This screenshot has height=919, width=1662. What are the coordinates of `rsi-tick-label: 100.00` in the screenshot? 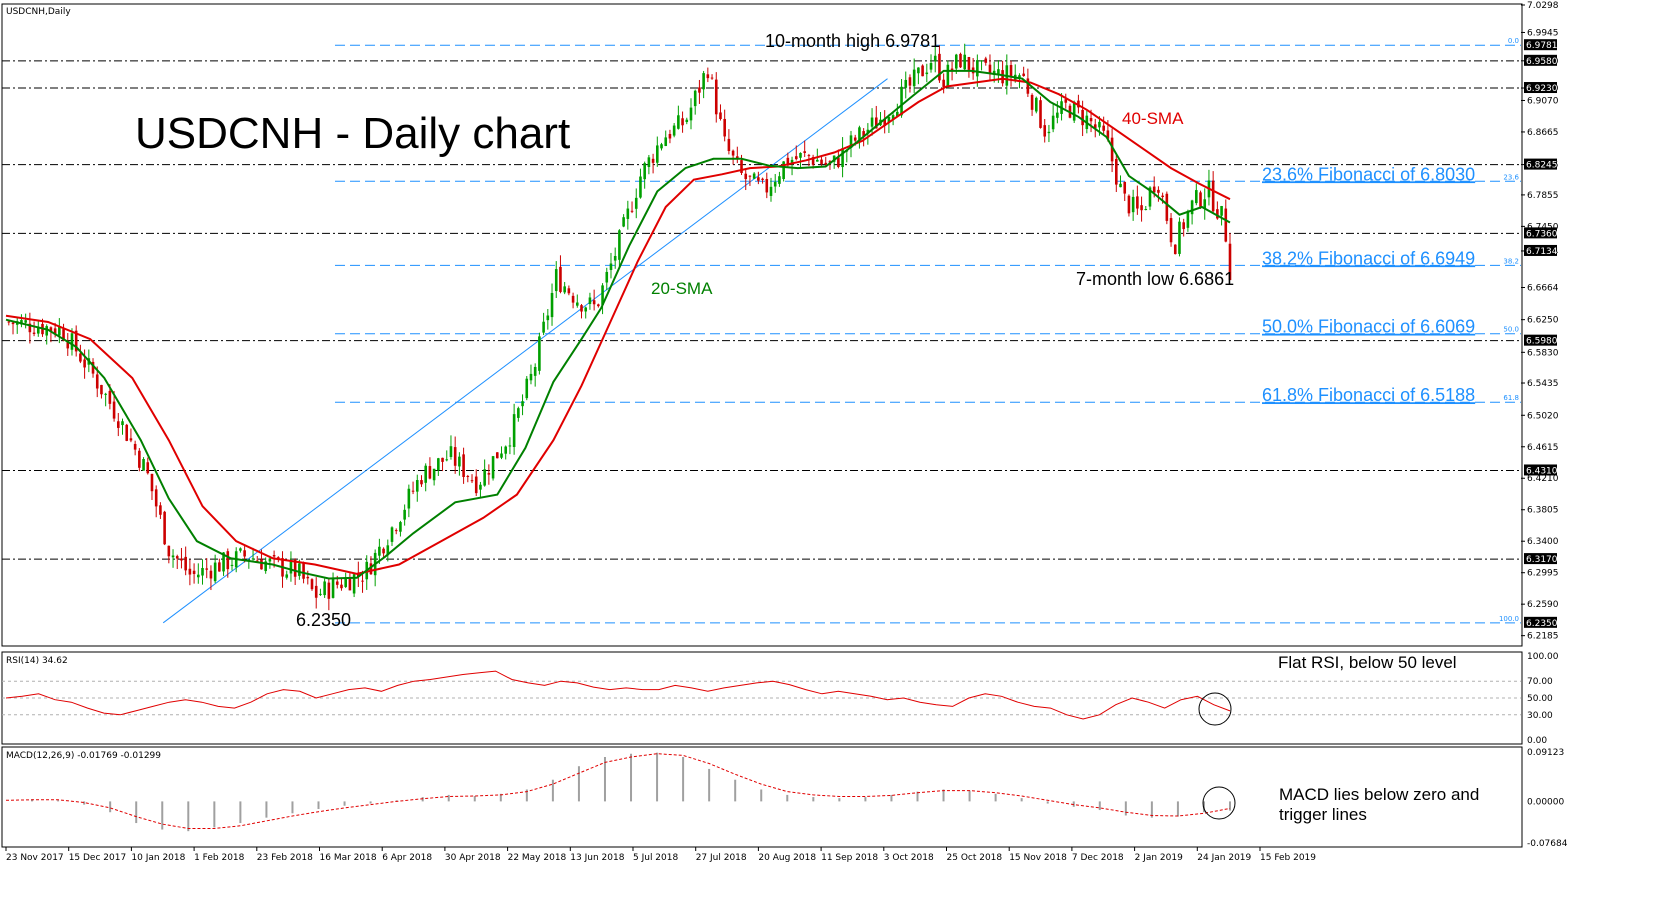 It's located at (1543, 657).